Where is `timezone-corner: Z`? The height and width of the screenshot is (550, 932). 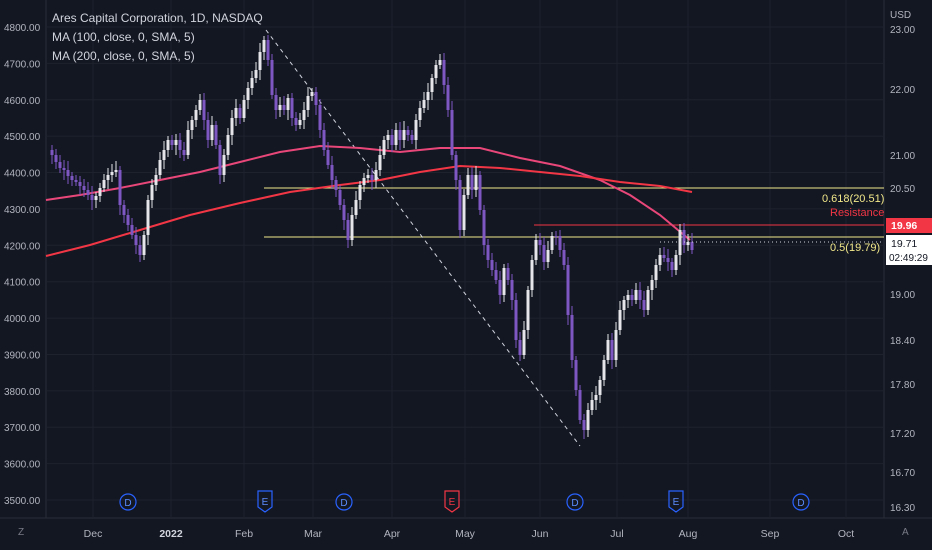 timezone-corner: Z is located at coordinates (21, 532).